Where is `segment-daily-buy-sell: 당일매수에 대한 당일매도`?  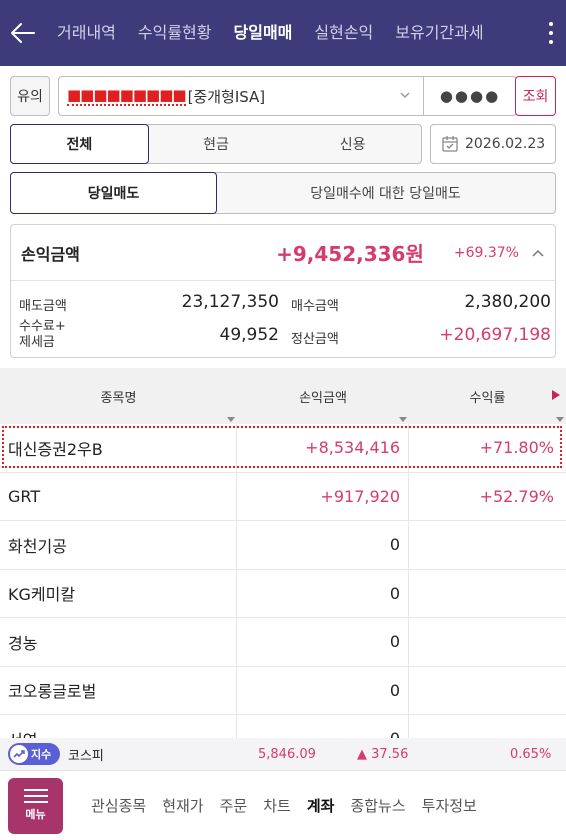 segment-daily-buy-sell: 당일매수에 대한 당일매도 is located at coordinates (385, 194).